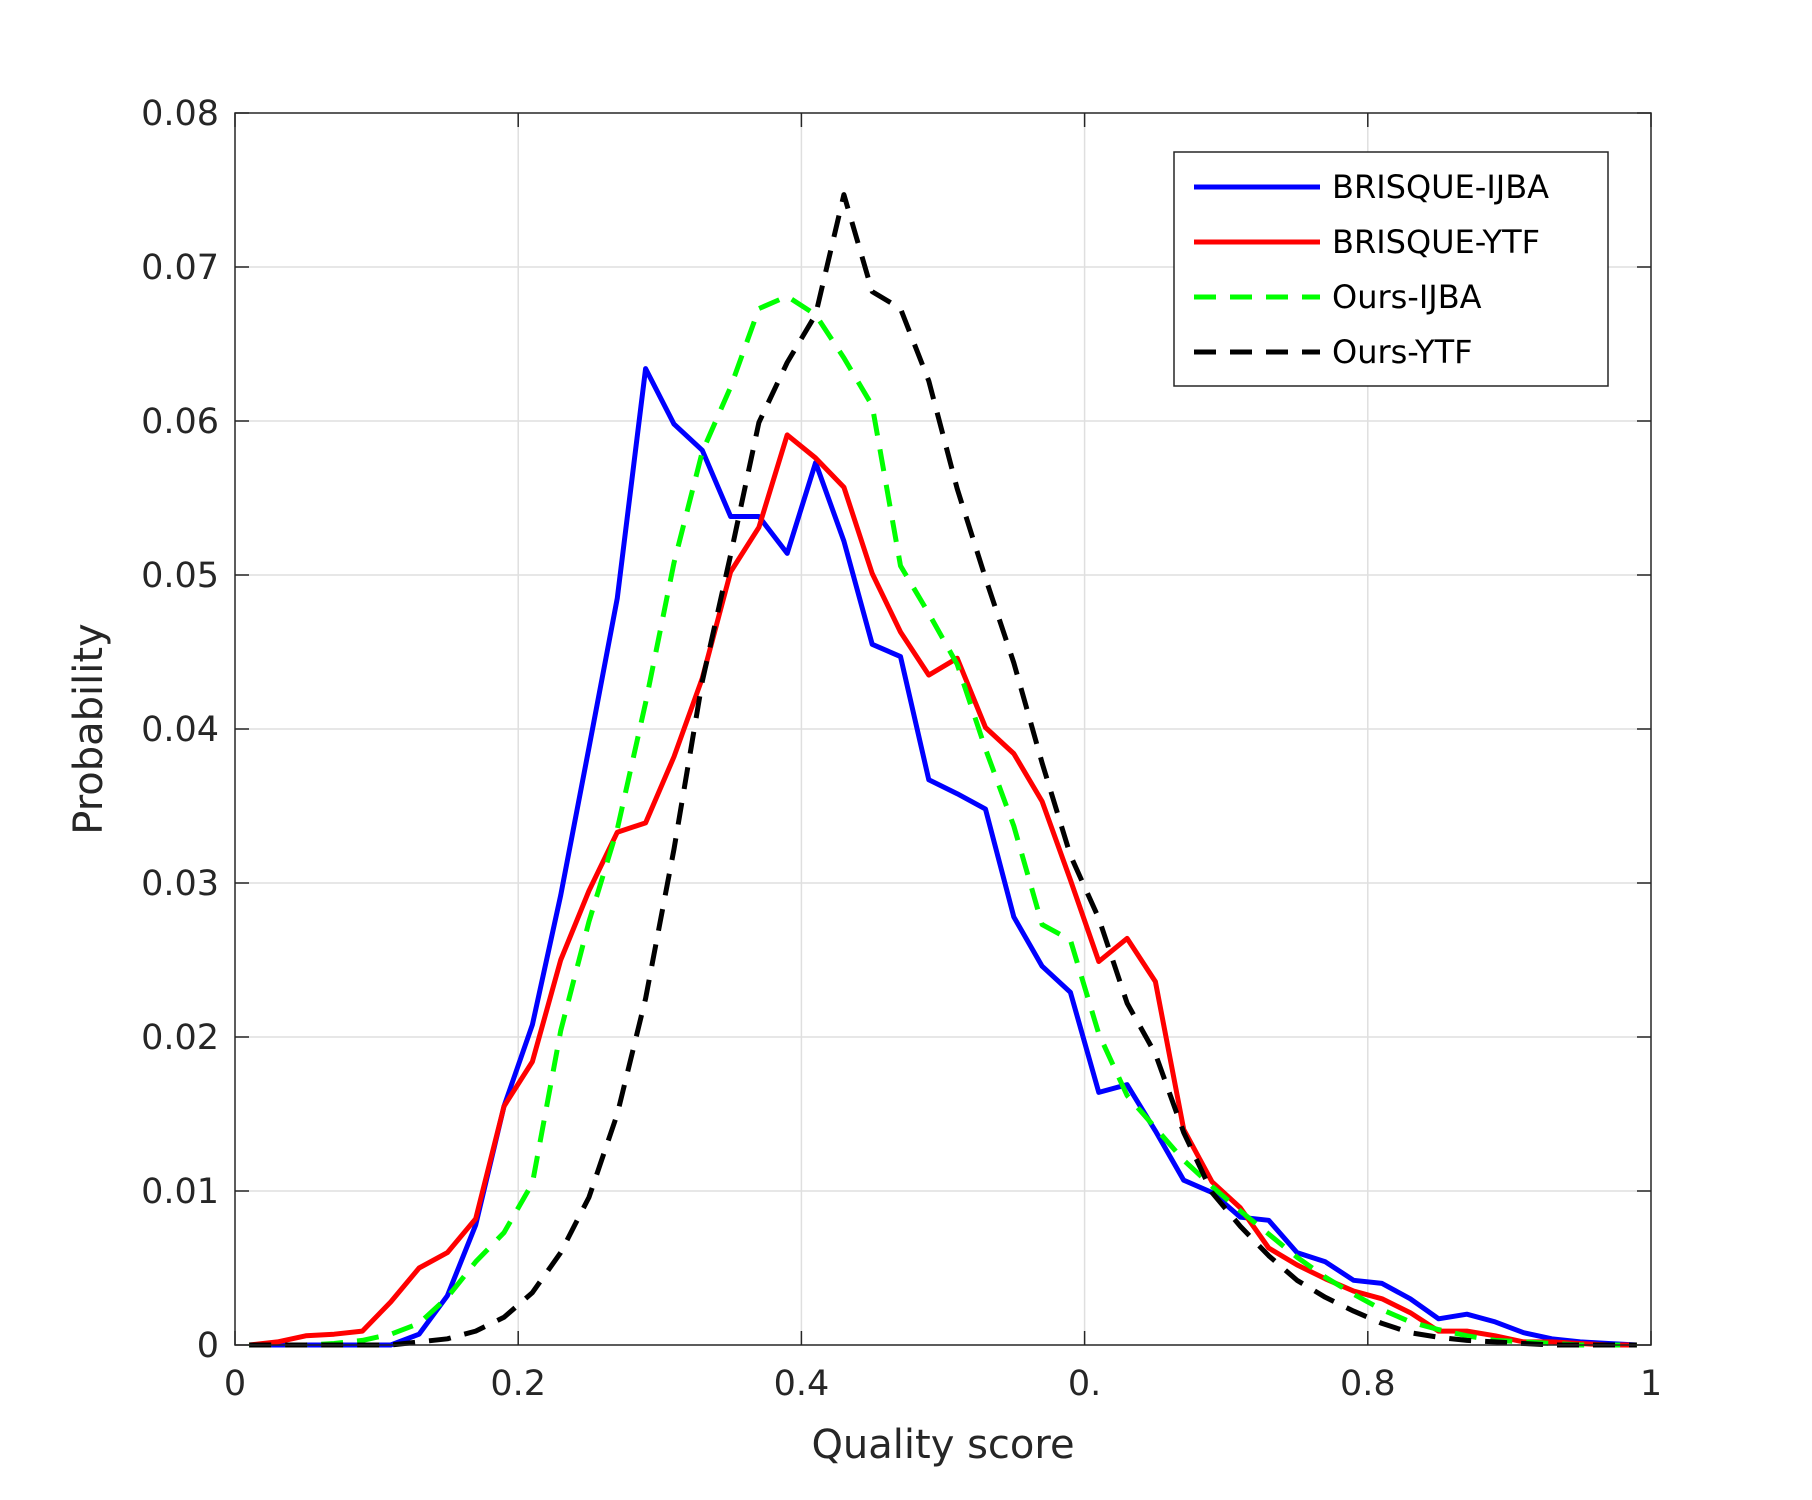  I want to click on legend: BRISQUE-IJBA BRISQUE-YTF Ours-IJBA Ours-YTF, so click(1391, 269).